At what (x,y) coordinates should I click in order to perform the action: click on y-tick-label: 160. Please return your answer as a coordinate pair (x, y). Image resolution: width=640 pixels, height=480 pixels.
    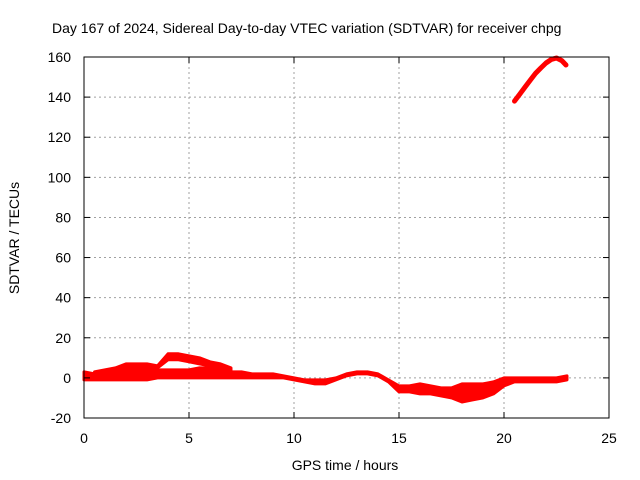
    Looking at the image, I should click on (60, 57).